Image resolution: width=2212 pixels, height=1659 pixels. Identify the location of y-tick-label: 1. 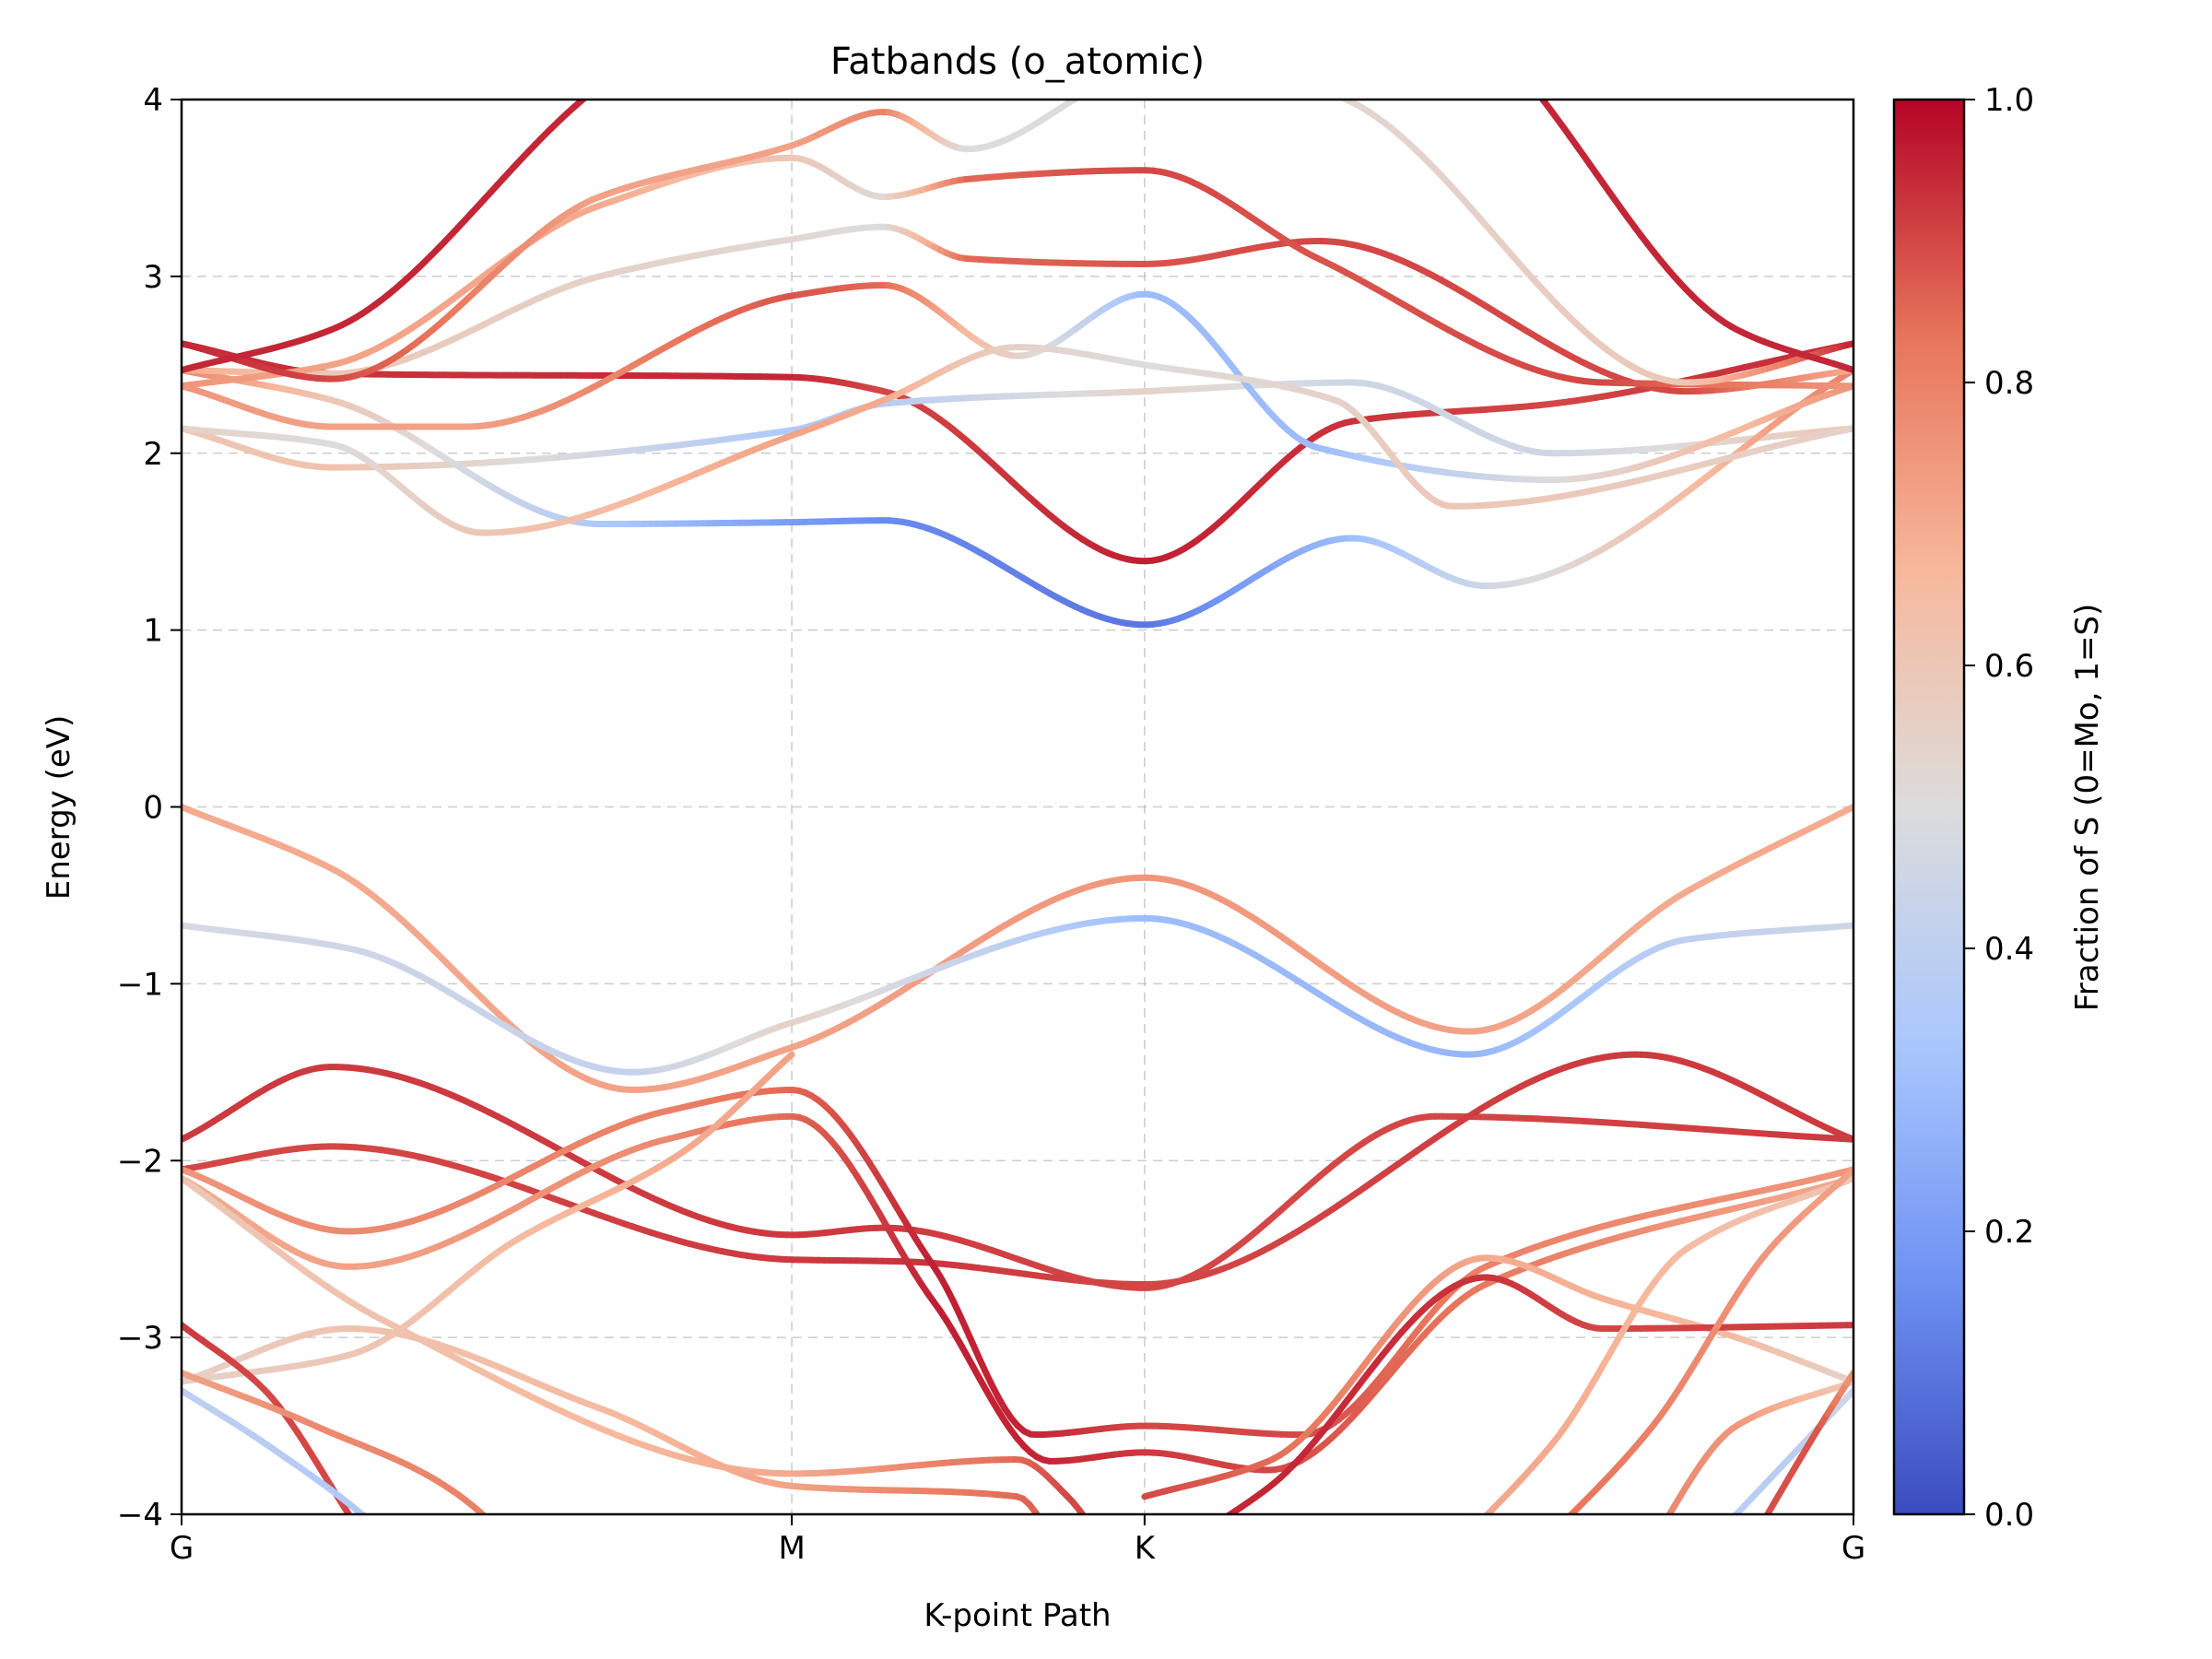
(153, 631).